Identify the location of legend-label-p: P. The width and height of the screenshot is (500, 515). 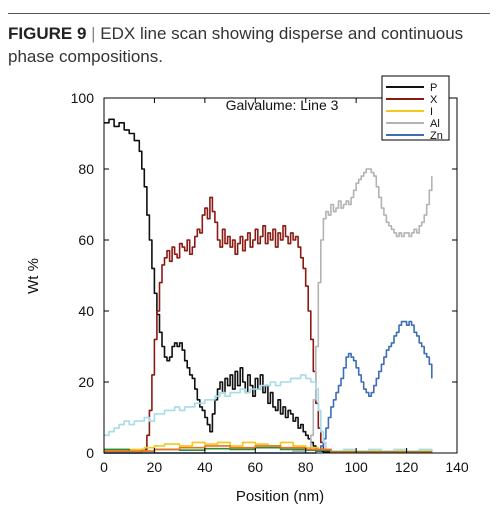
(433, 88).